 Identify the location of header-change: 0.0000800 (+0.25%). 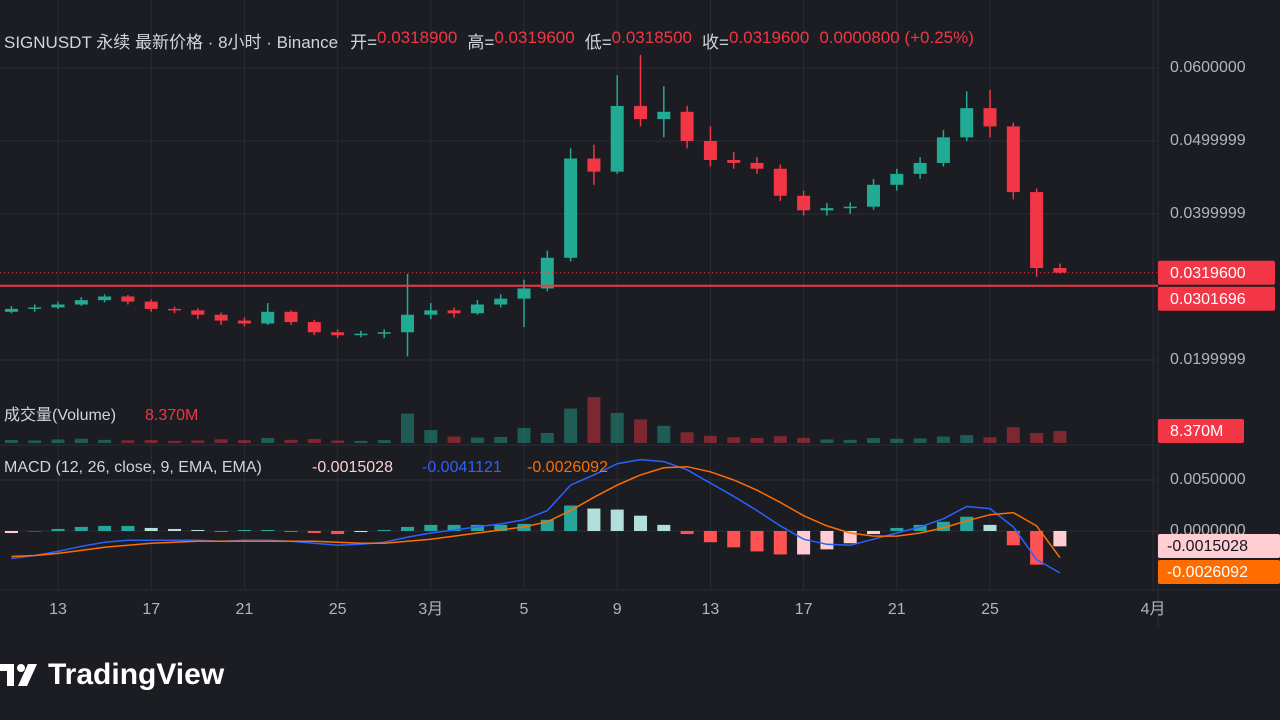
(896, 37).